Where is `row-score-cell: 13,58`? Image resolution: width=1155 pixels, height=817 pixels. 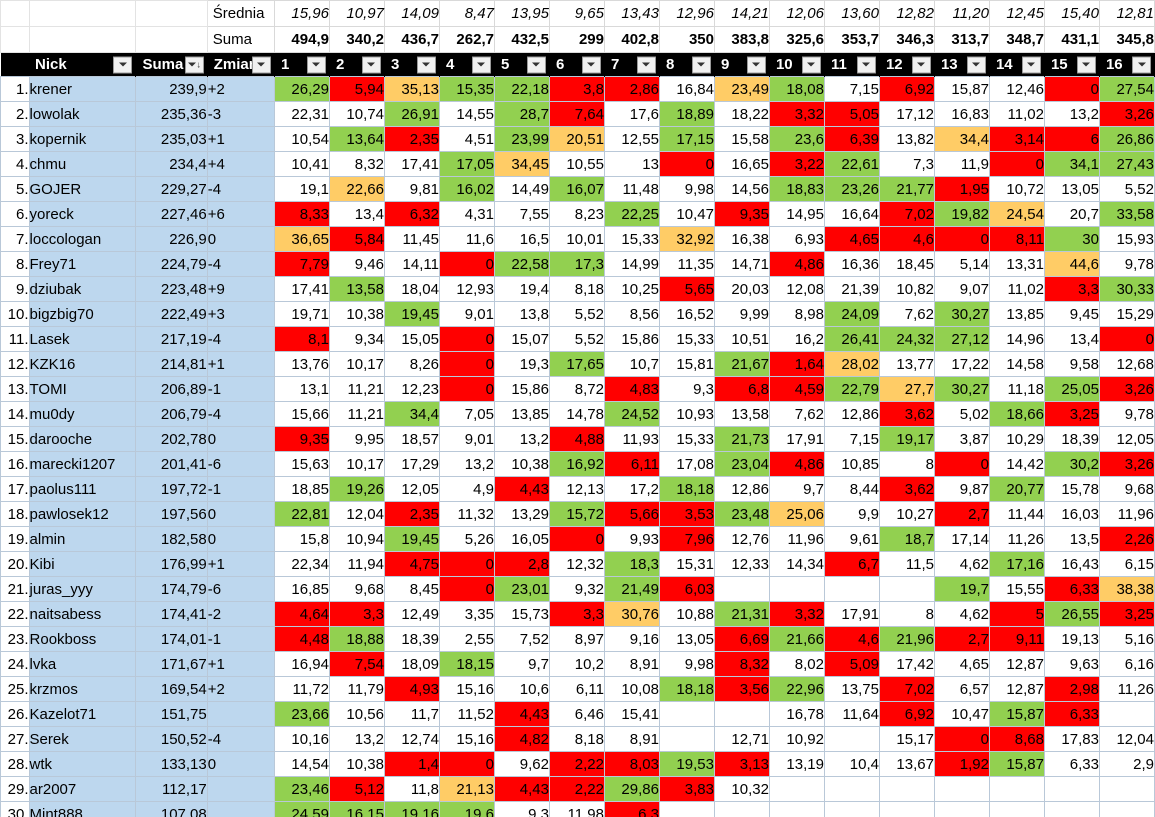 row-score-cell: 13,58 is located at coordinates (356, 289).